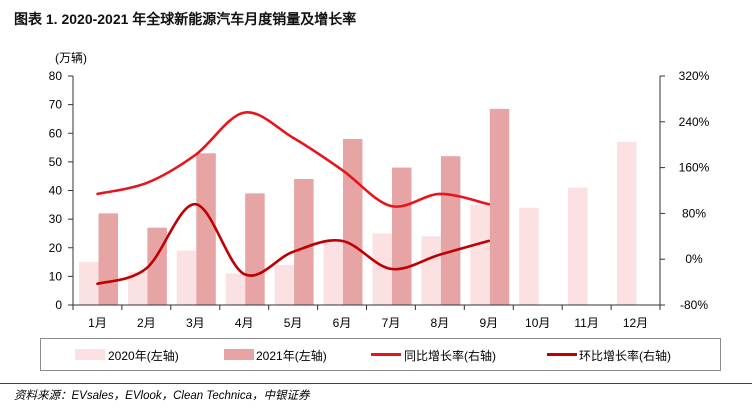  Describe the element at coordinates (537, 323) in the screenshot. I see `x-tick-label: 10月` at that location.